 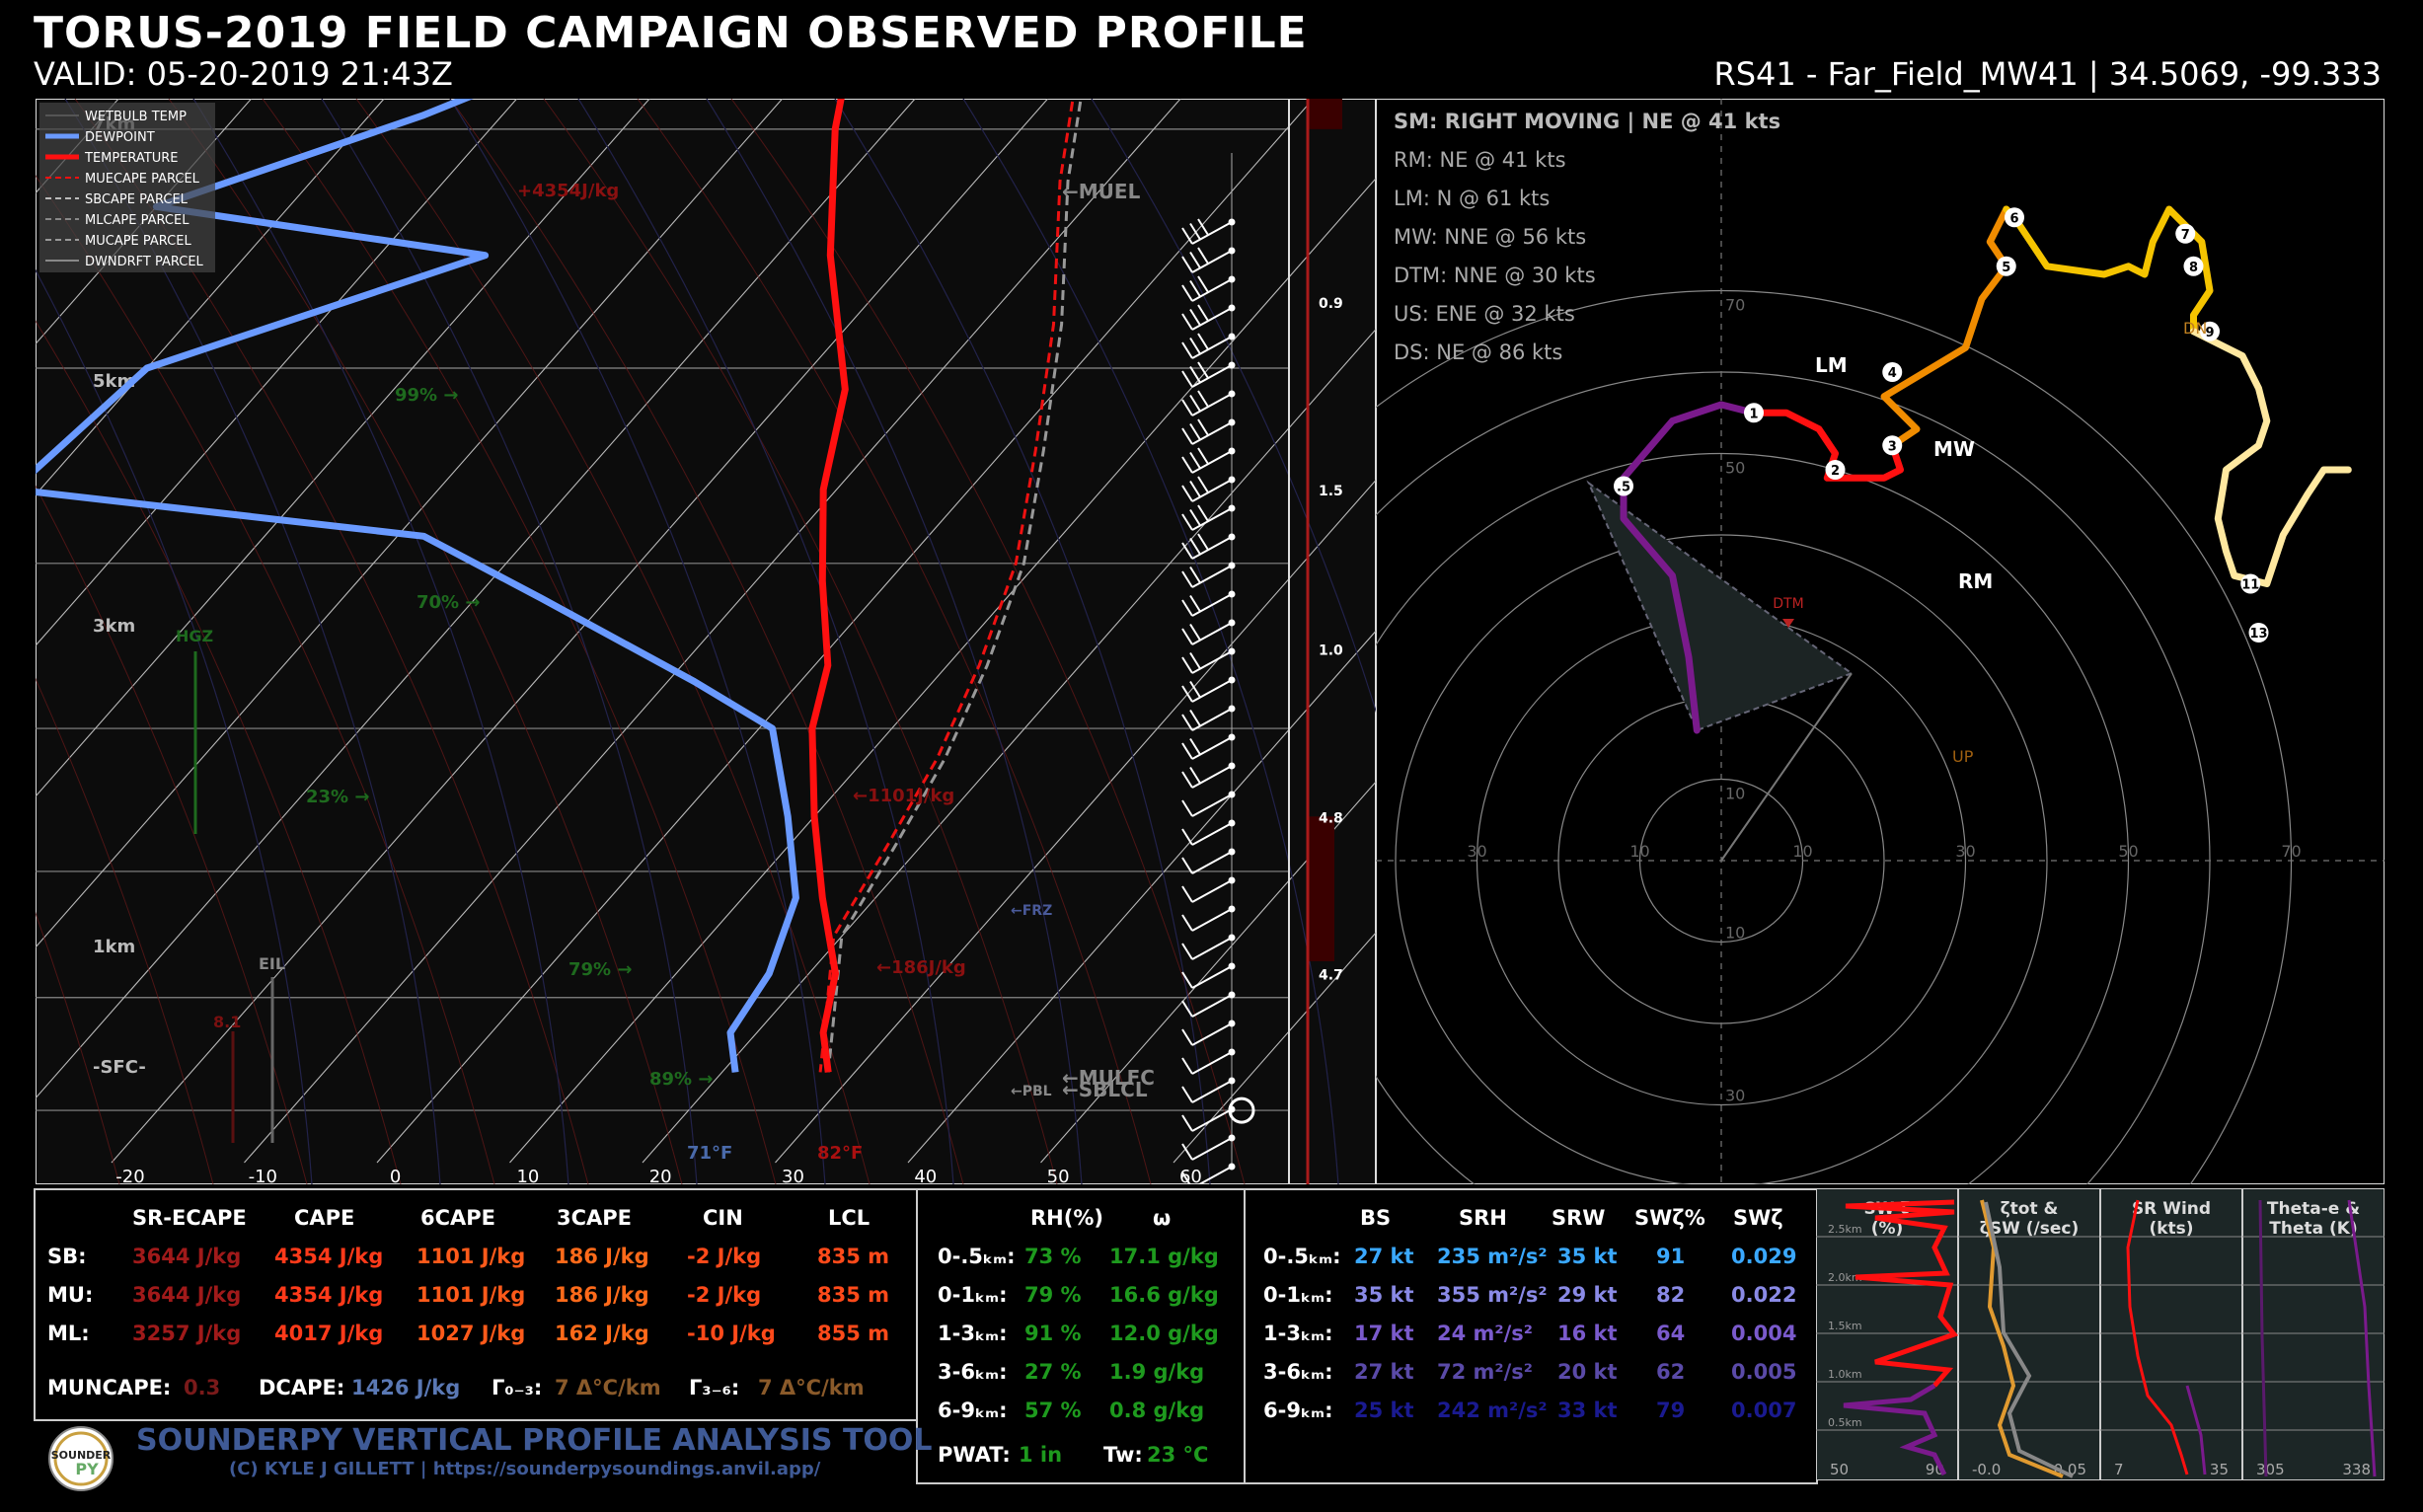 What do you see at coordinates (120, 1068) in the screenshot?
I see `height-label: -SFC-` at bounding box center [120, 1068].